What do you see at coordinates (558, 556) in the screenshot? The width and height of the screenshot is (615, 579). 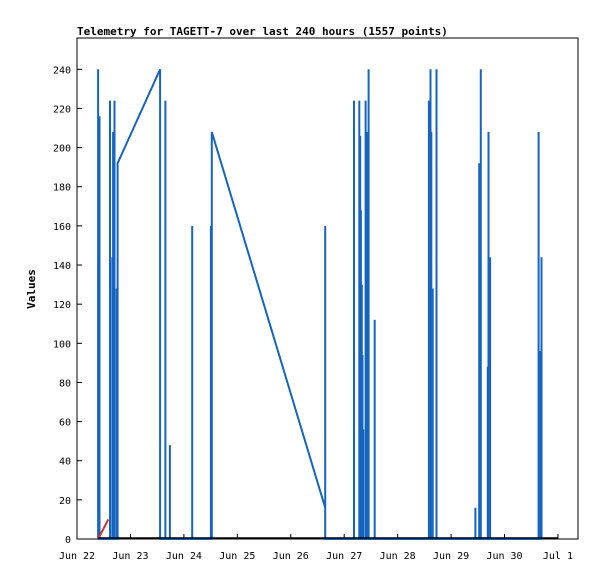 I see `x-tick-label: Jul 1` at bounding box center [558, 556].